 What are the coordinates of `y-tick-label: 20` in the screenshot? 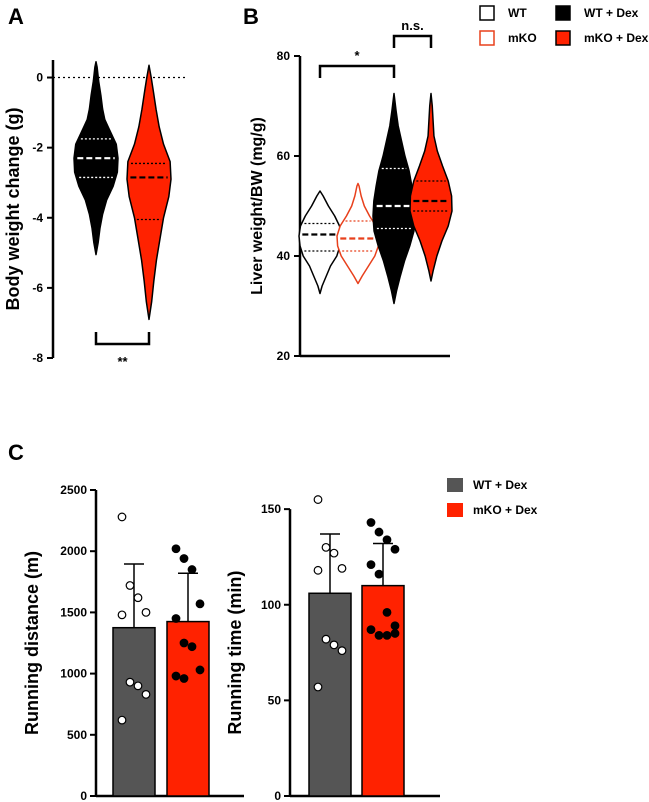 It's located at (284, 356).